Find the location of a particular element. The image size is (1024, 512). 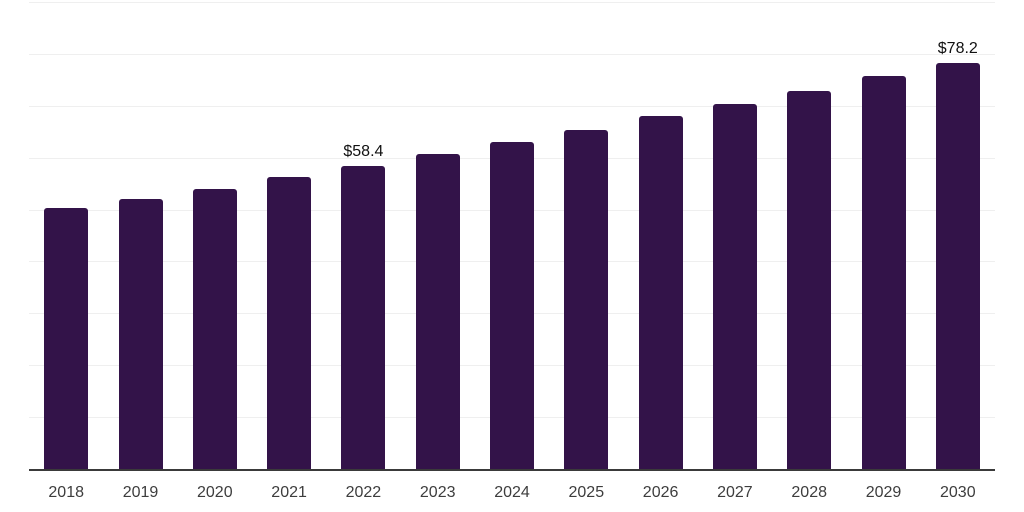

bar-2030 is located at coordinates (957, 266).